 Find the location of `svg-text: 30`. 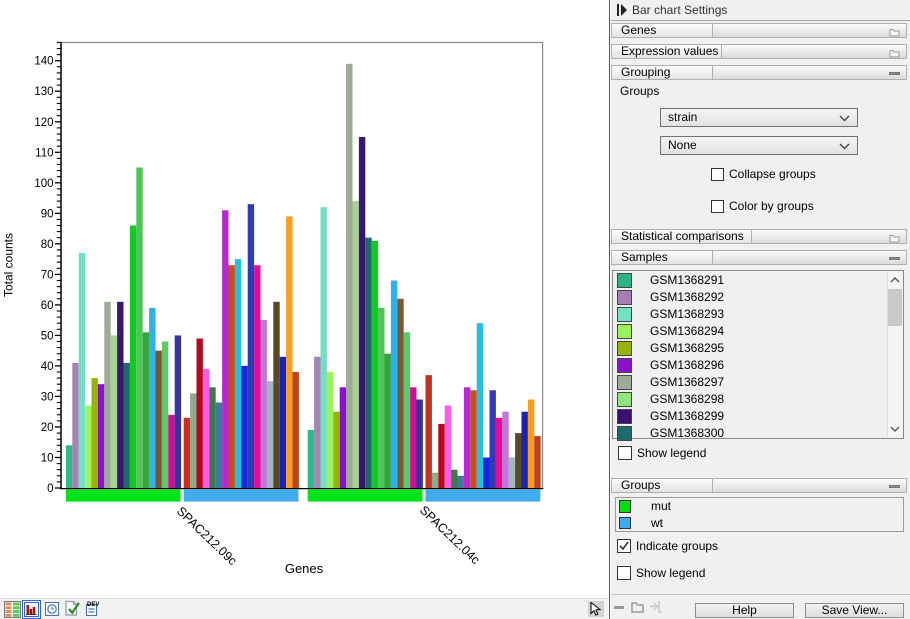

svg-text: 30 is located at coordinates (47, 397).